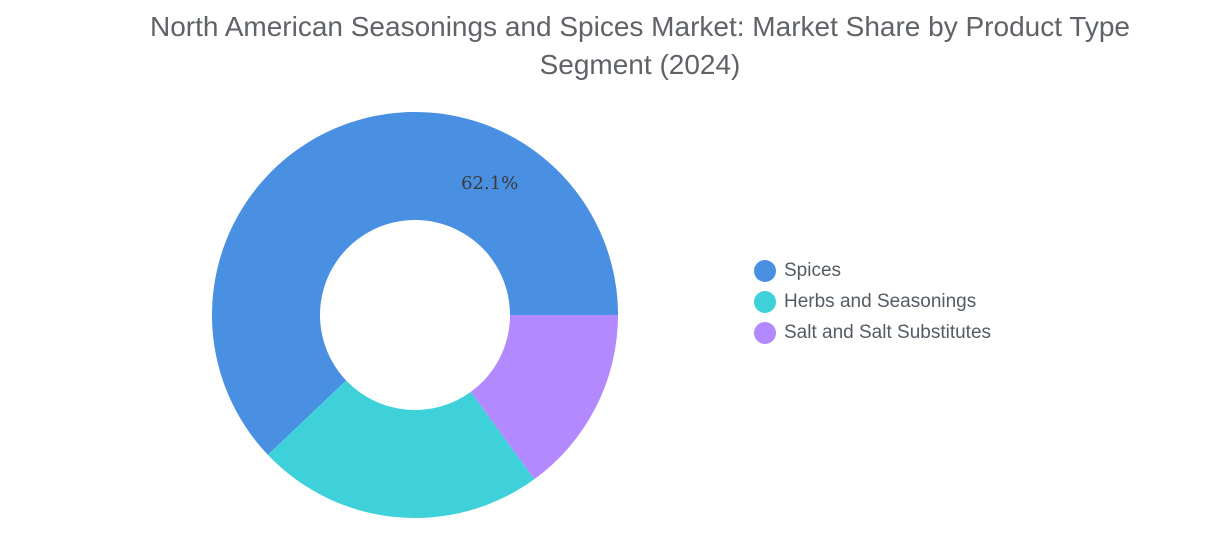 The width and height of the screenshot is (1225, 546). What do you see at coordinates (489, 183) in the screenshot?
I see `data-label-spices: 62.1%` at bounding box center [489, 183].